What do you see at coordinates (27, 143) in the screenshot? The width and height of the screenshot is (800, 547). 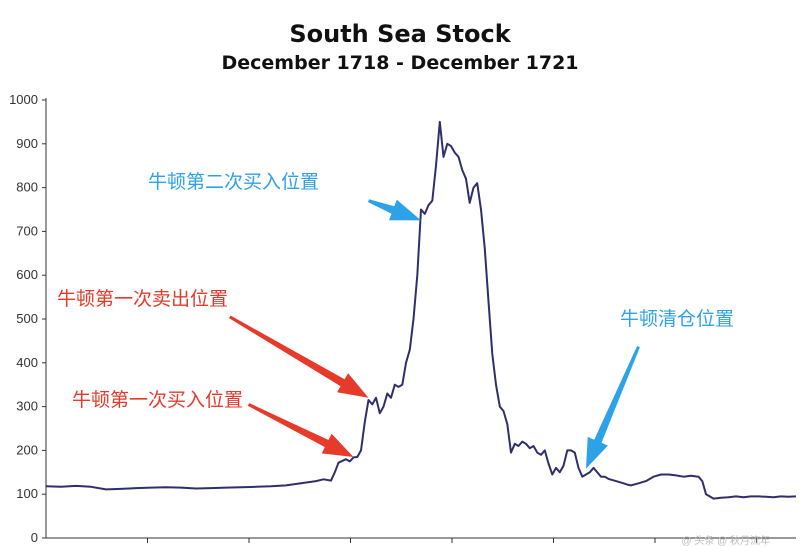 I see `y-tick-label: 900` at bounding box center [27, 143].